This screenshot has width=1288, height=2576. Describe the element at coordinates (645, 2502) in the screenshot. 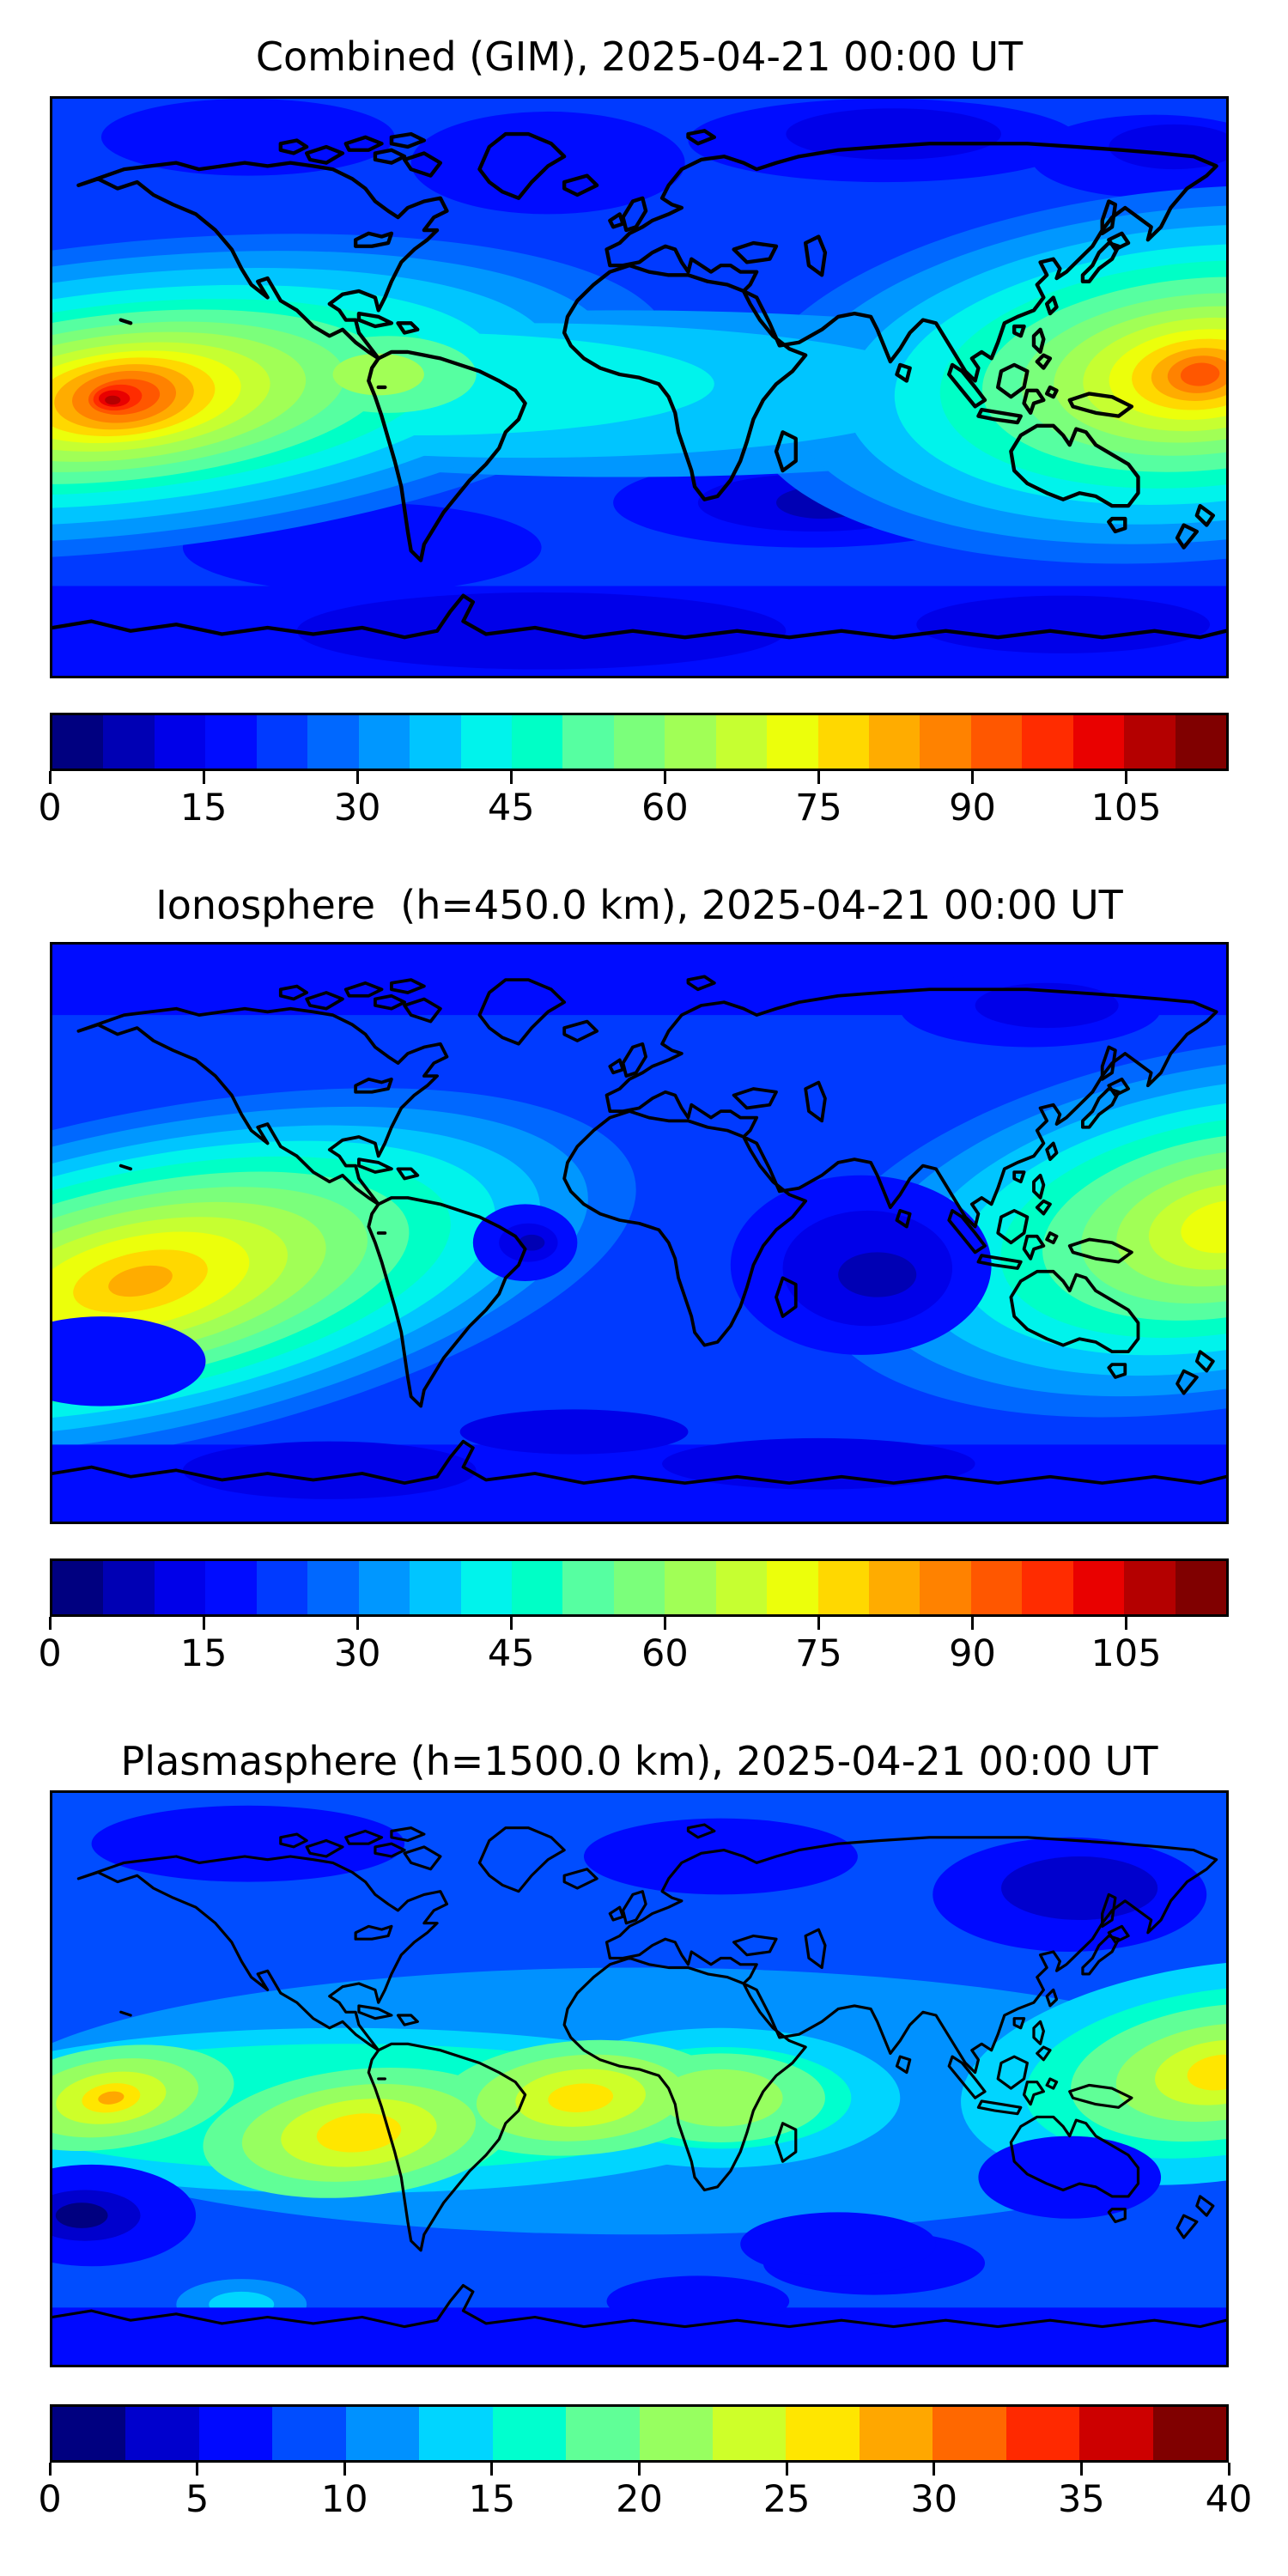

I see `colorbar-labels-plasmasphere: 0 5 10 15 20 25 30 35 40` at that location.